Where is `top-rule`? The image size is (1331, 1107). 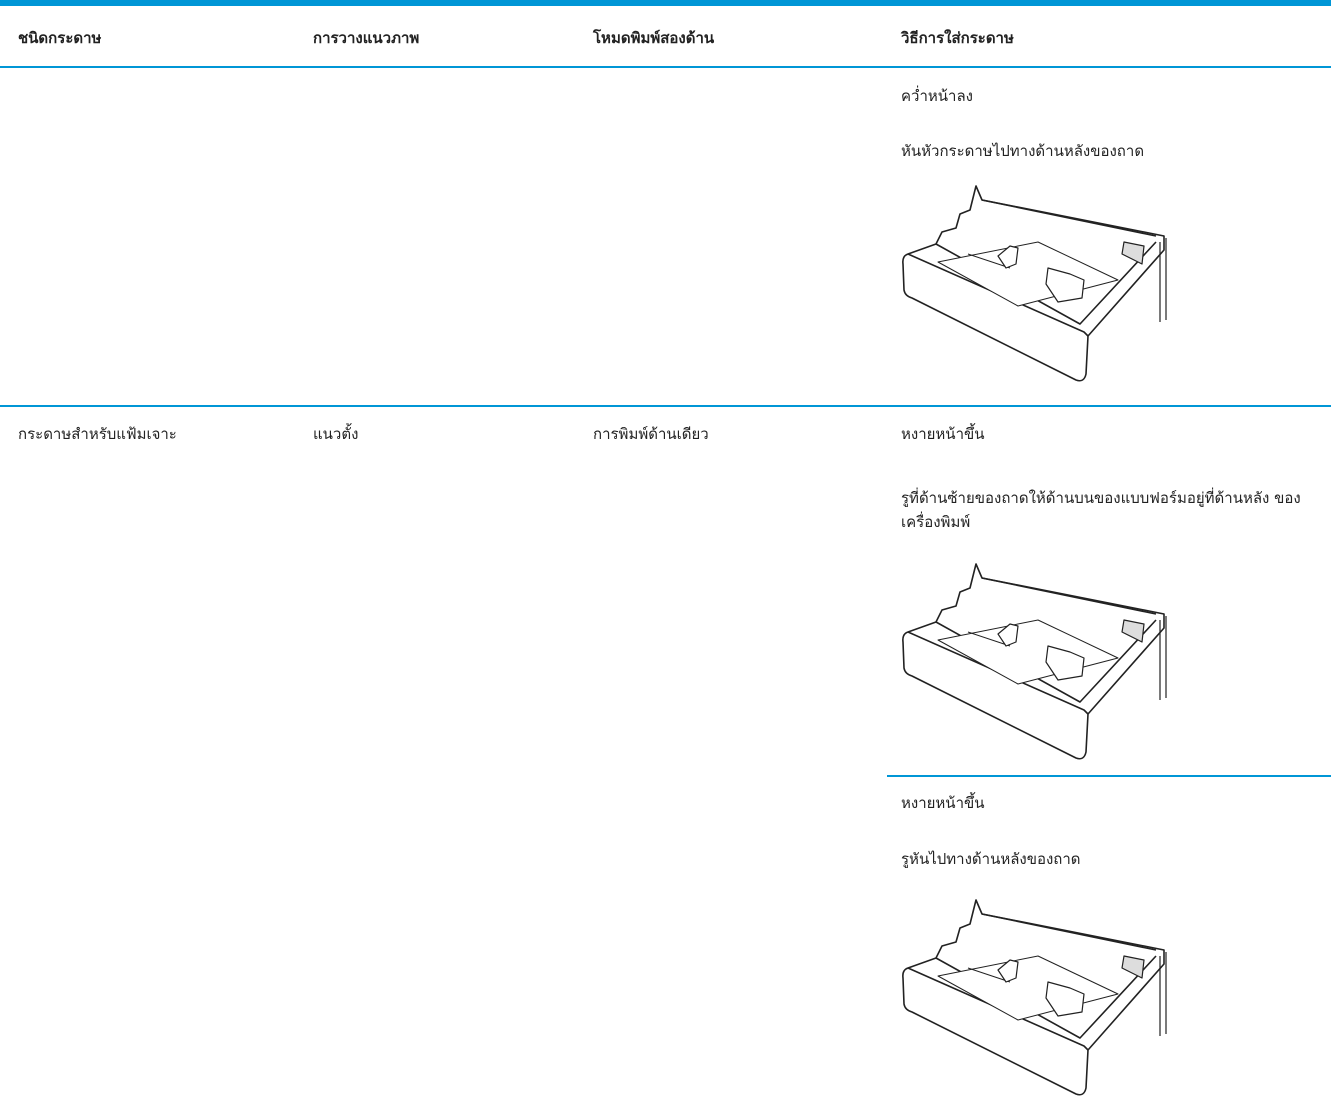
top-rule is located at coordinates (665, 3).